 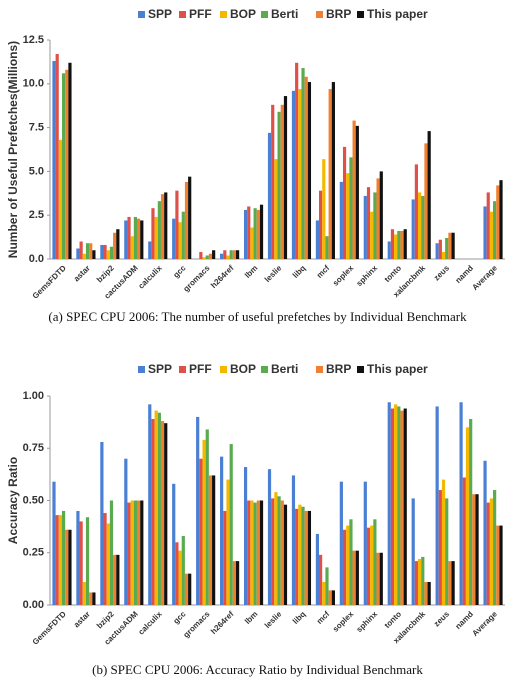 I want to click on y-tick-label: 5.0, so click(x=36, y=171).